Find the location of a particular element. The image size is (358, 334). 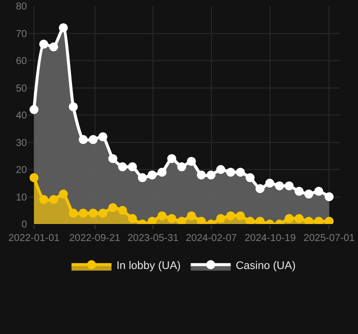

y-tick-label: 60 is located at coordinates (22, 61).